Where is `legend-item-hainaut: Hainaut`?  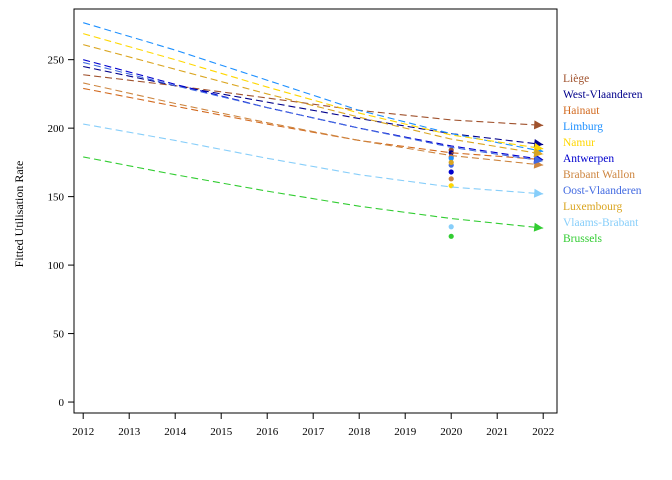 legend-item-hainaut: Hainaut is located at coordinates (581, 111).